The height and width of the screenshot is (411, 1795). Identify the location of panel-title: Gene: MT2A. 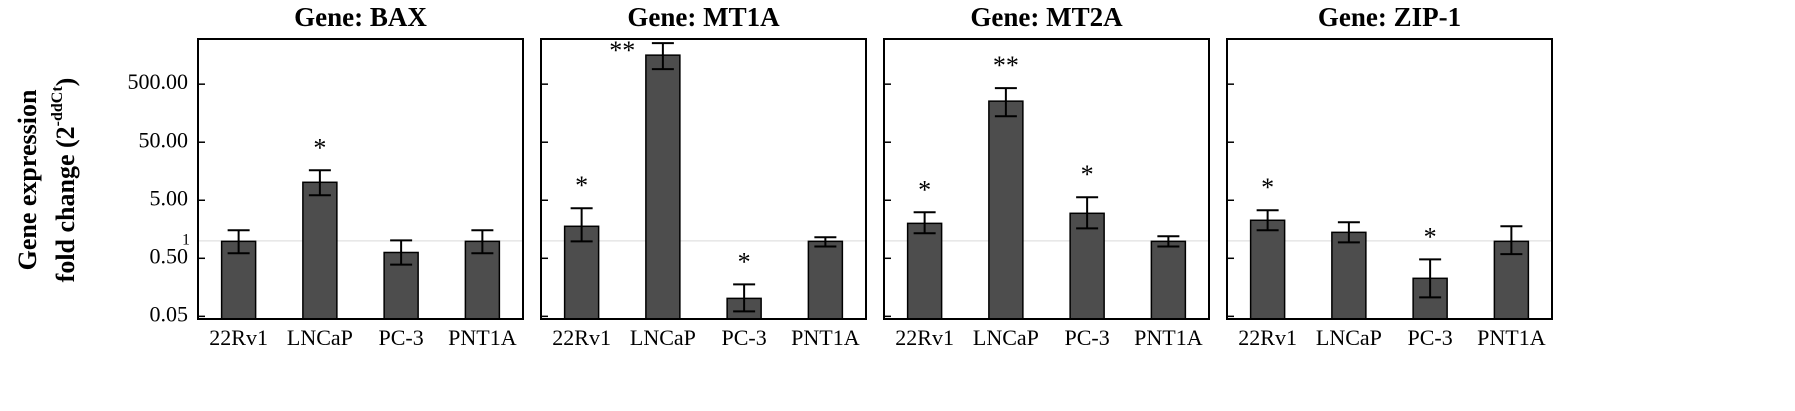
(1046, 17).